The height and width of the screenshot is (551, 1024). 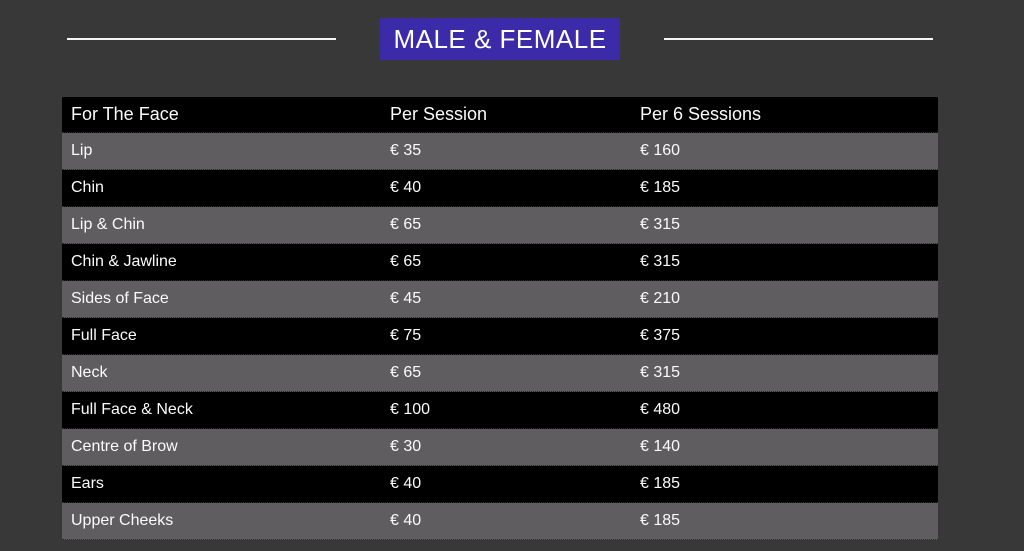 What do you see at coordinates (660, 298) in the screenshot?
I see `per-6-sessions-cell: € 210` at bounding box center [660, 298].